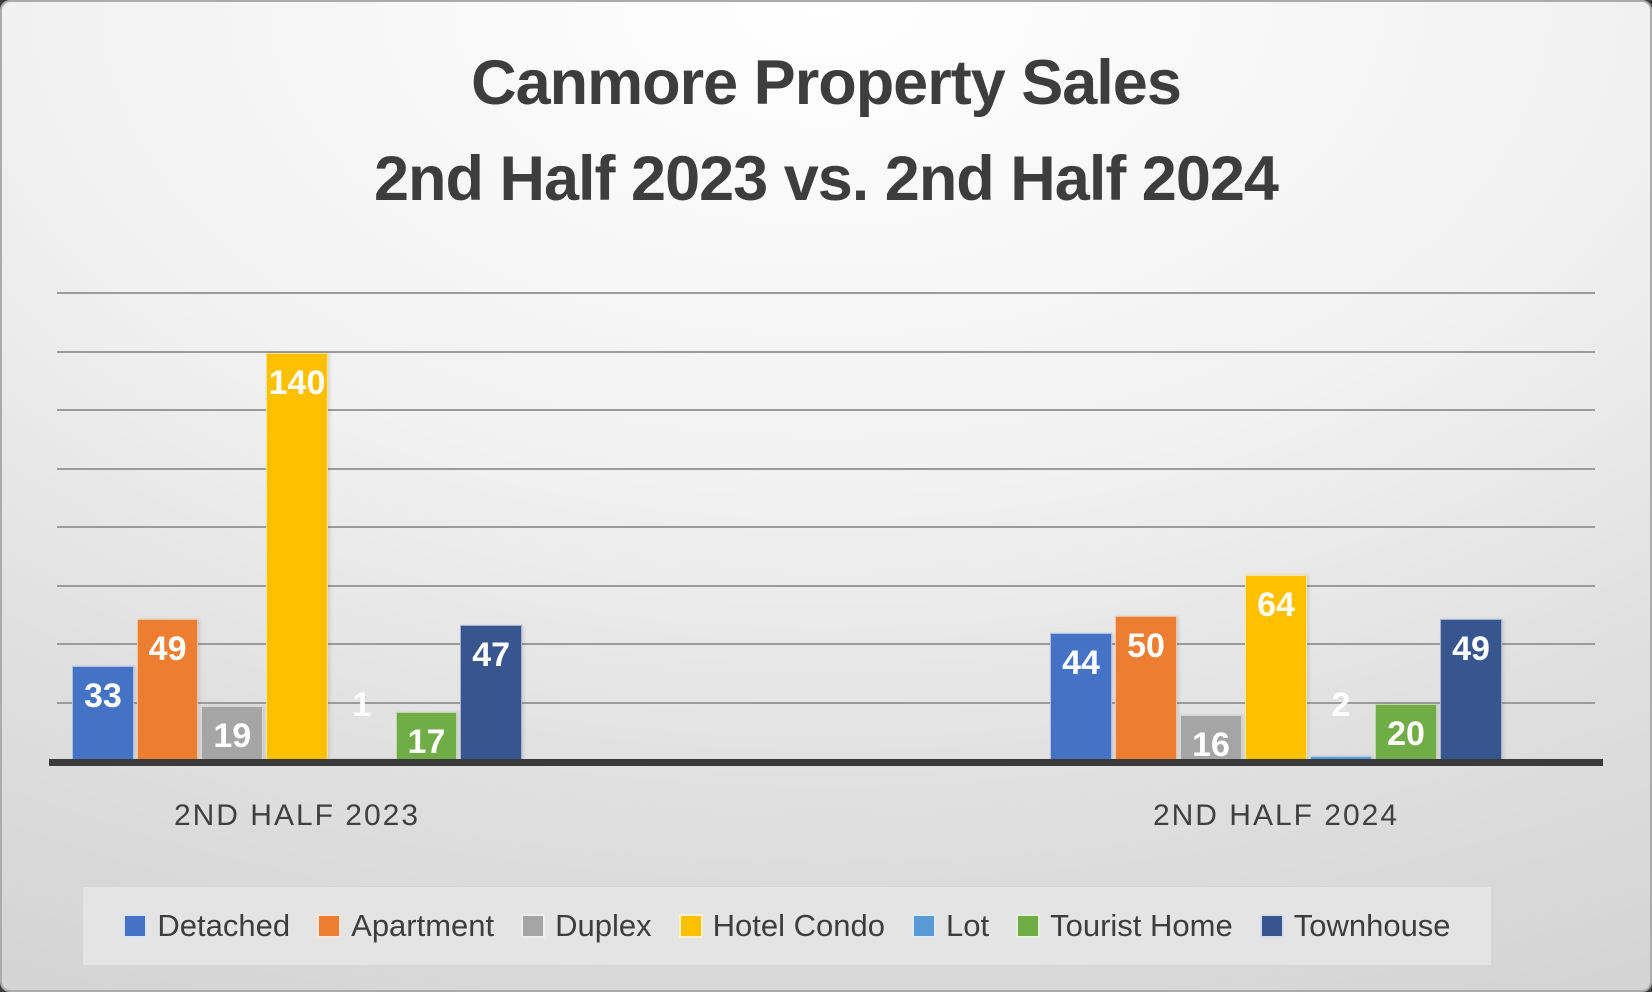  I want to click on bar-tourist-home-1: 17, so click(426, 737).